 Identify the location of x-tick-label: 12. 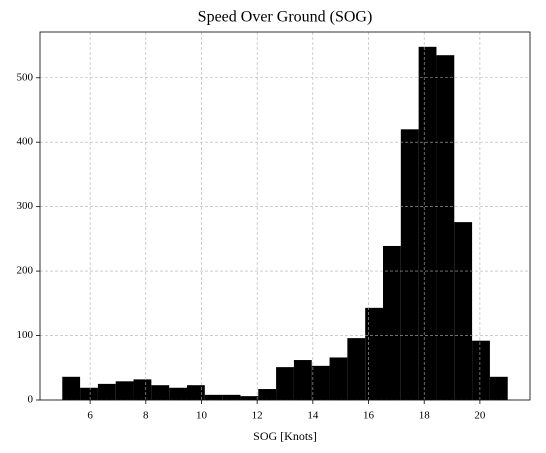
(257, 416).